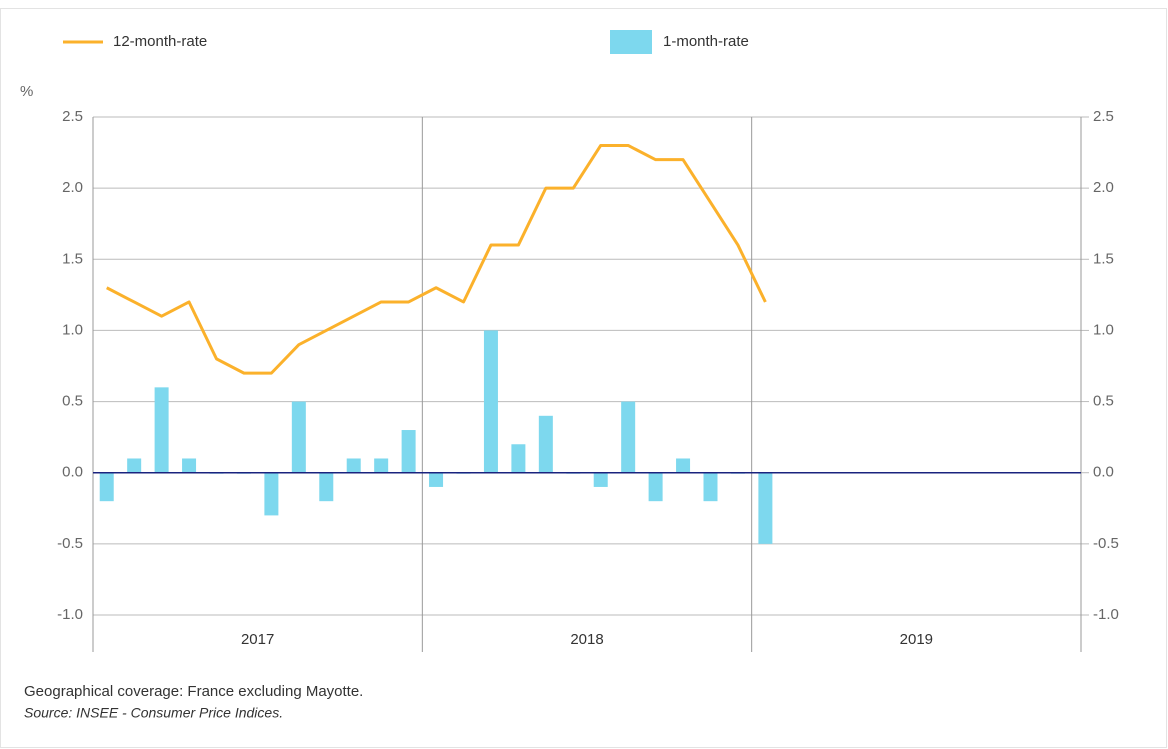 This screenshot has height=749, width=1168. I want to click on y-tick-label: 1.5, so click(72, 258).